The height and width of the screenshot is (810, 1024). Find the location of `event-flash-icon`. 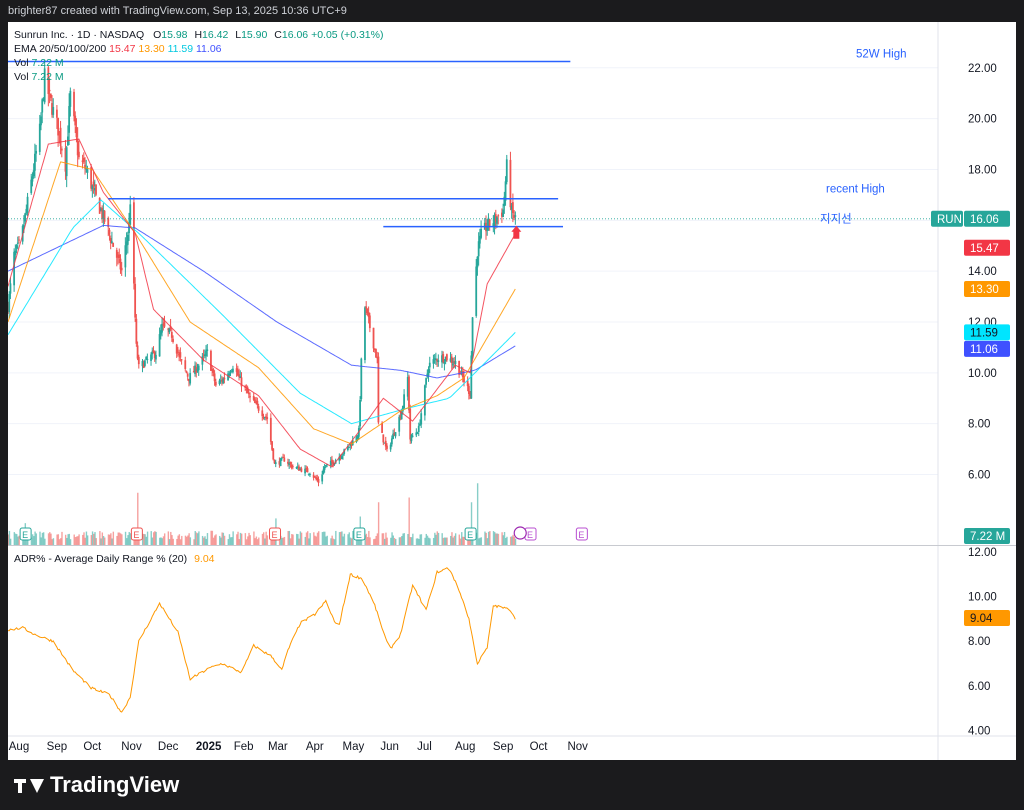

event-flash-icon is located at coordinates (520, 533).